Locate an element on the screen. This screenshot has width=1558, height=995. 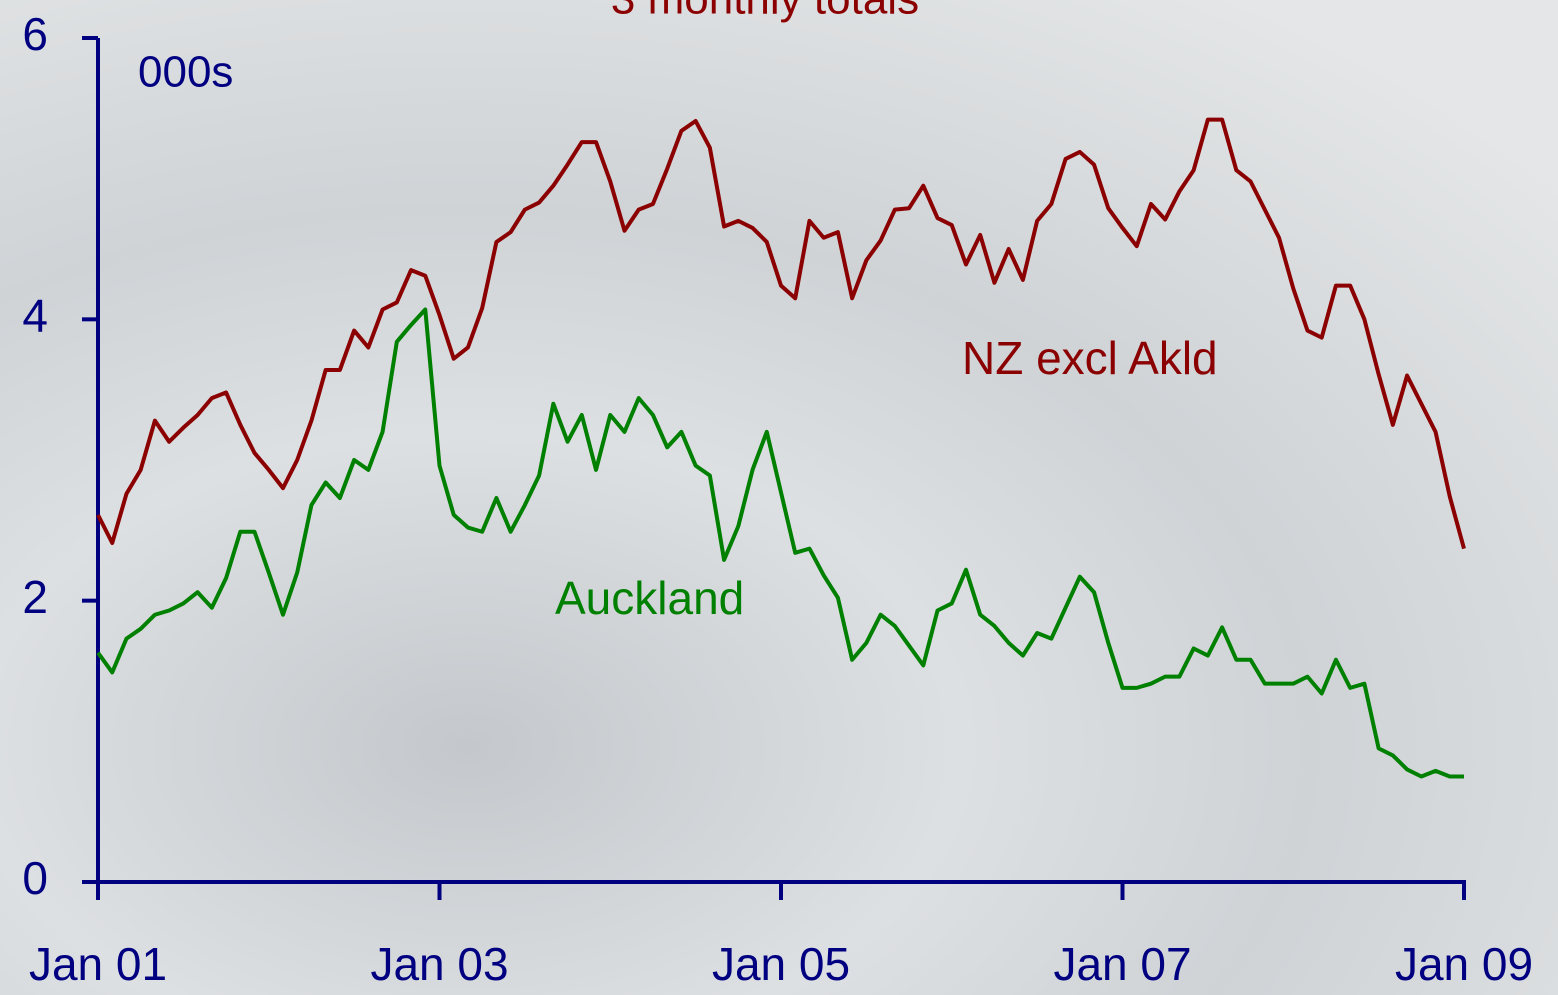
x-tick-label: Jan 07 is located at coordinates (1122, 964).